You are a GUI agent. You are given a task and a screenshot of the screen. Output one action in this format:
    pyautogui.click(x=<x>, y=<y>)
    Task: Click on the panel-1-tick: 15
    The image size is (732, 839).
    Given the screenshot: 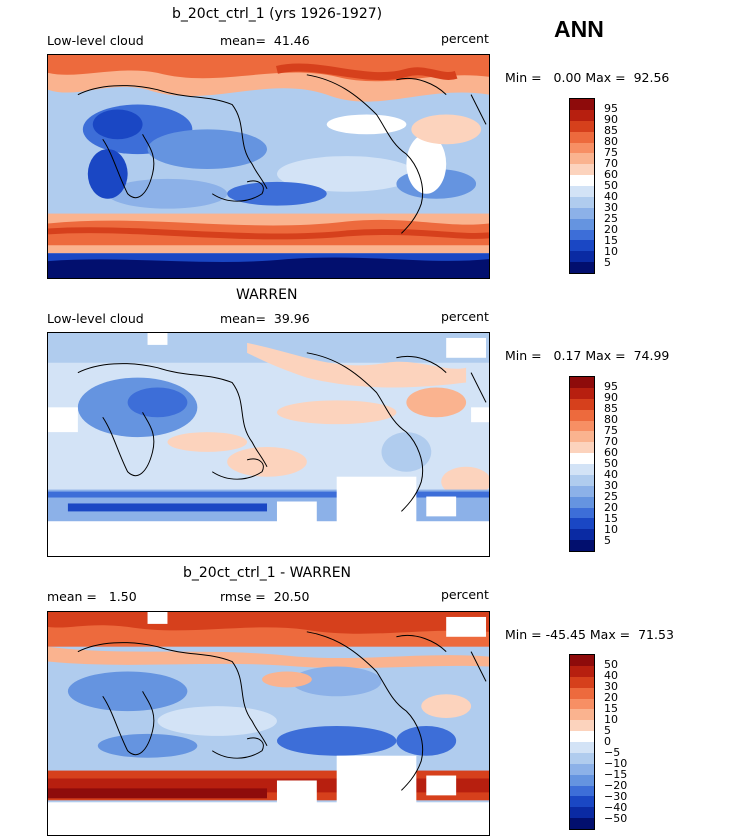 What is the action you would take?
    pyautogui.click(x=611, y=240)
    